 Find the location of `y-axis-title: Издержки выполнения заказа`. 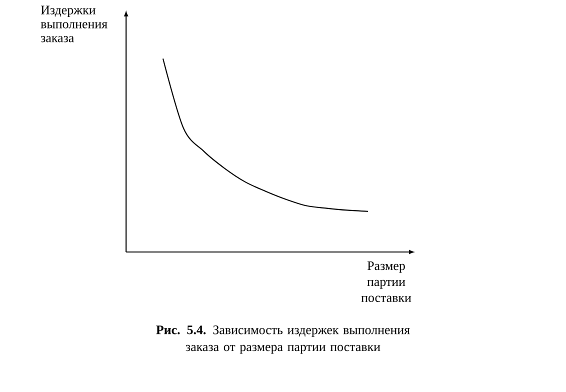

y-axis-title: Издержки выполнения заказа is located at coordinates (74, 24).